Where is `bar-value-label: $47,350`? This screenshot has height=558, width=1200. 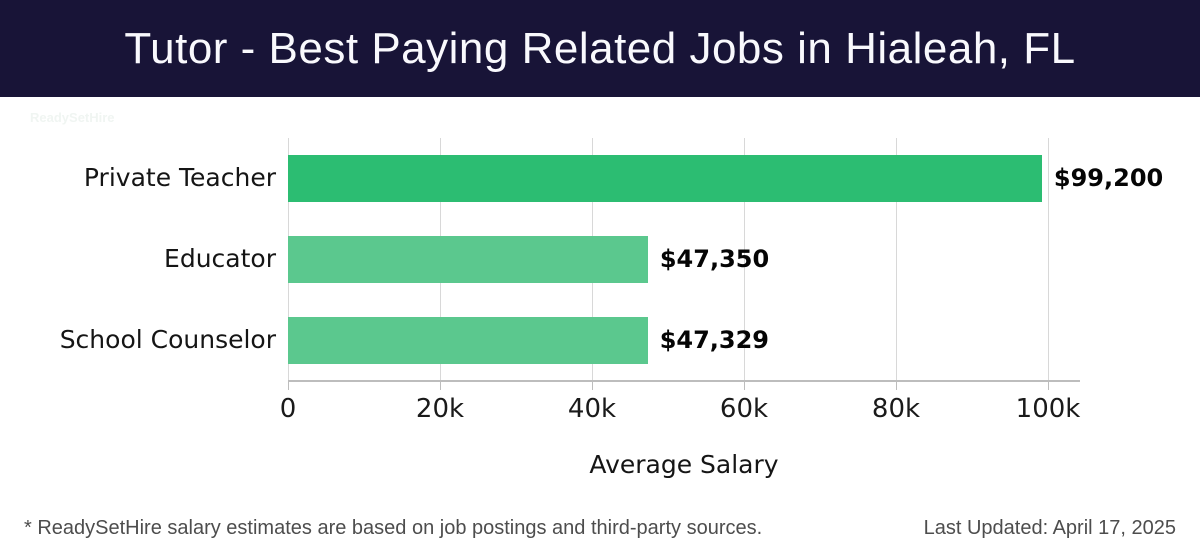
bar-value-label: $47,350 is located at coordinates (714, 258).